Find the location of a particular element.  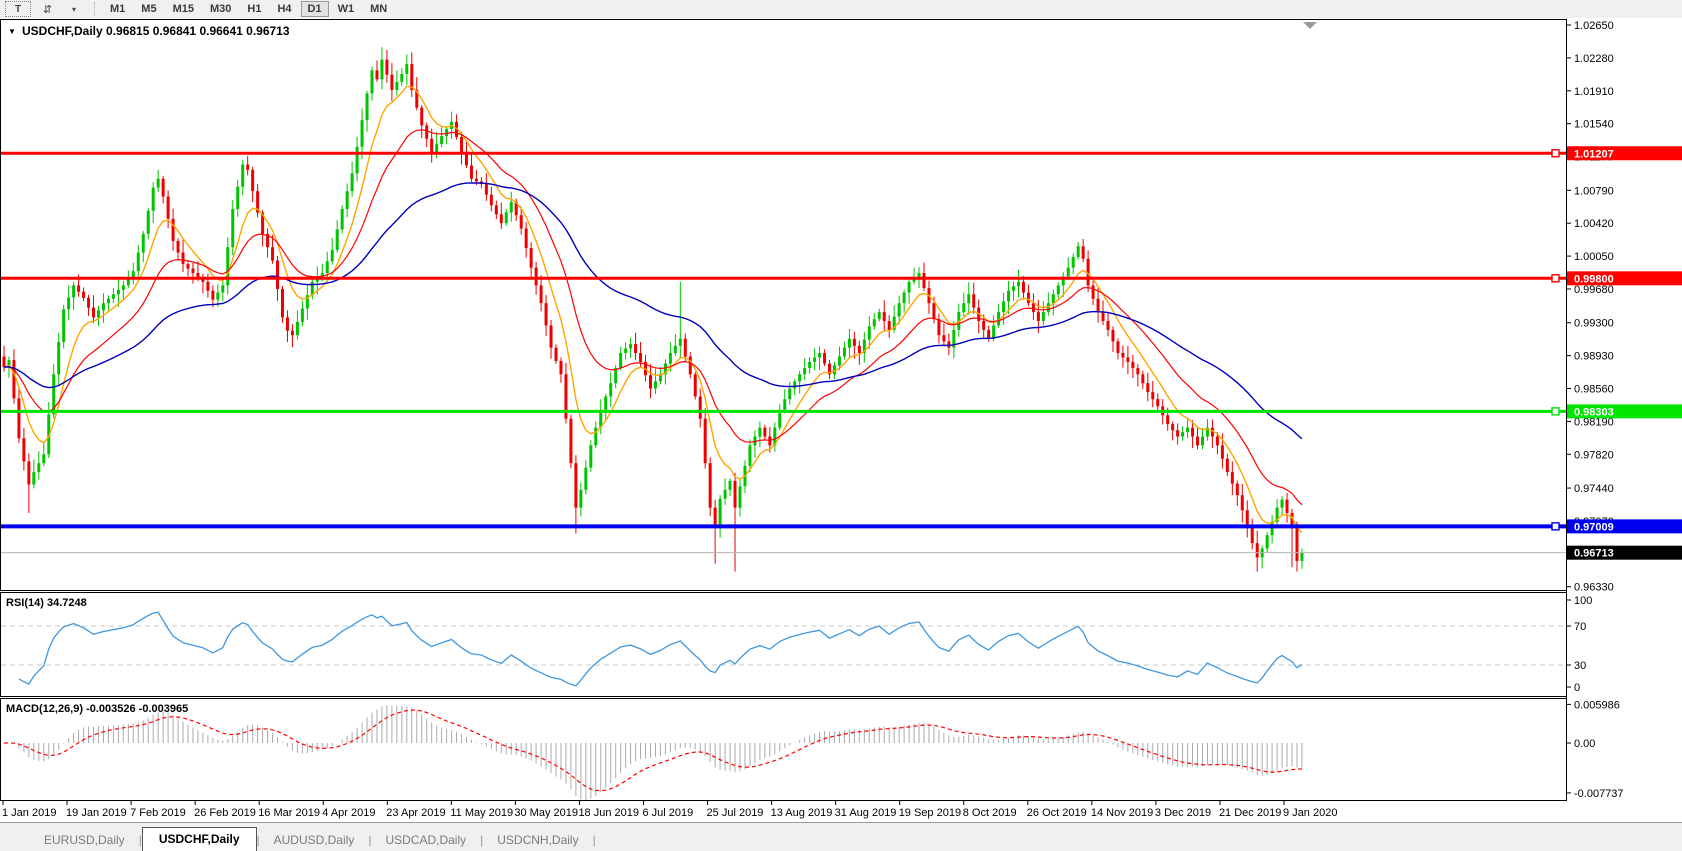

svg-text: 1.00790 is located at coordinates (1594, 191).